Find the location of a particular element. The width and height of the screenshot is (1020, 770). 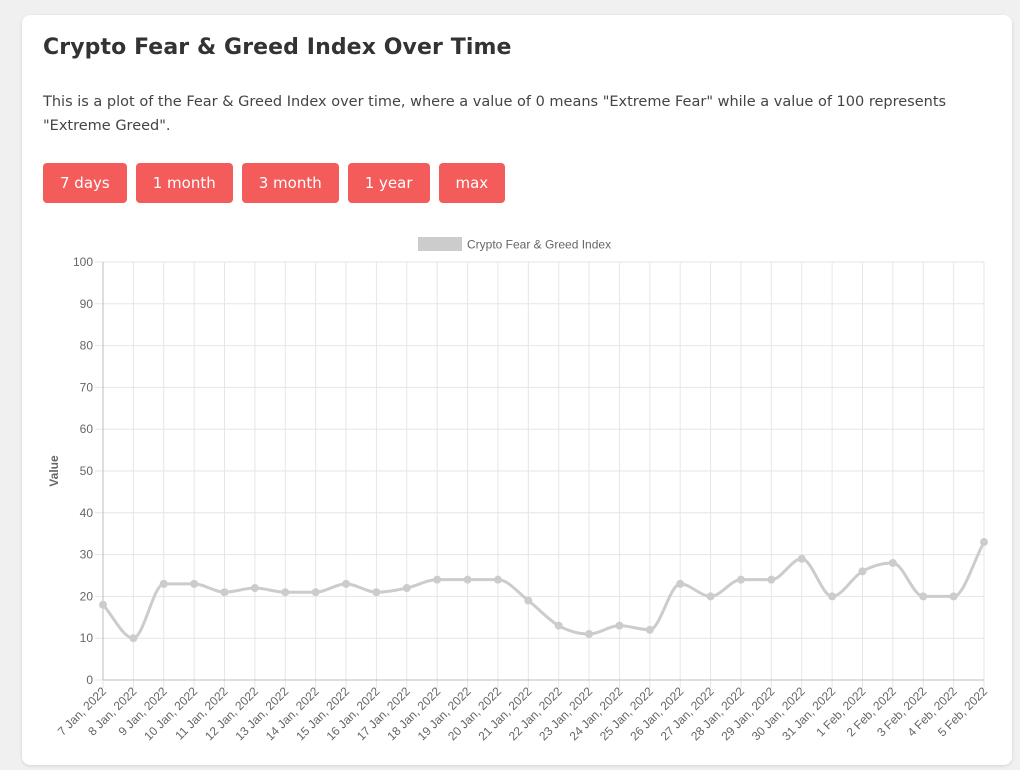

y-tick-label: 50 is located at coordinates (87, 471).